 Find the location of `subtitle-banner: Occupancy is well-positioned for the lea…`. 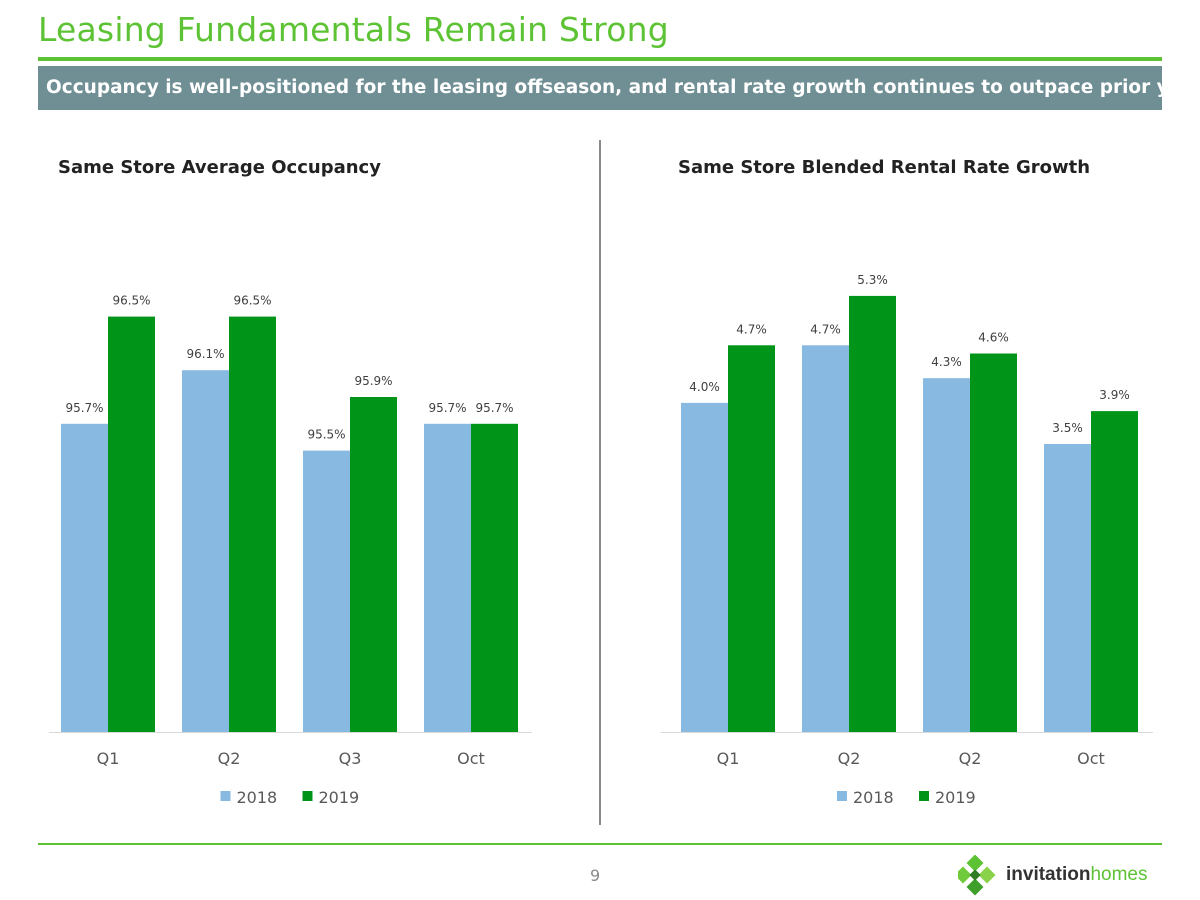

subtitle-banner: Occupancy is well-positioned for the lea… is located at coordinates (600, 88).